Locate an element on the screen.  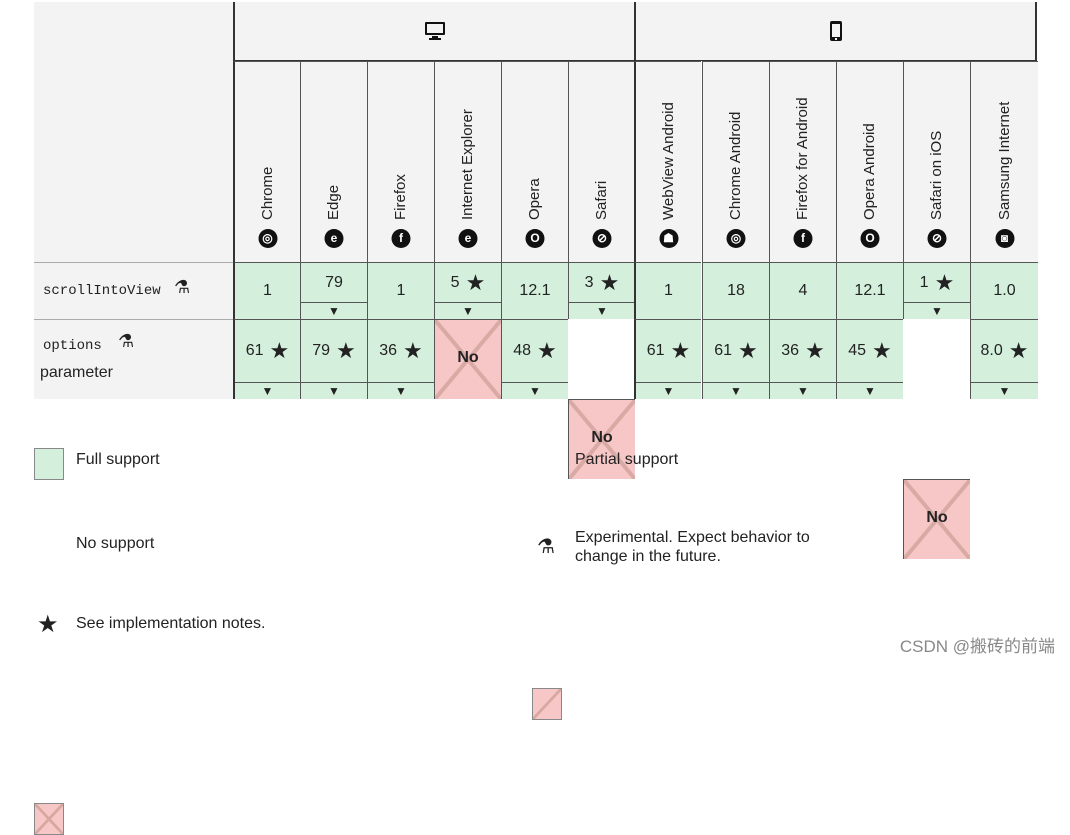
version-value: 1.0 is located at coordinates (1004, 290).